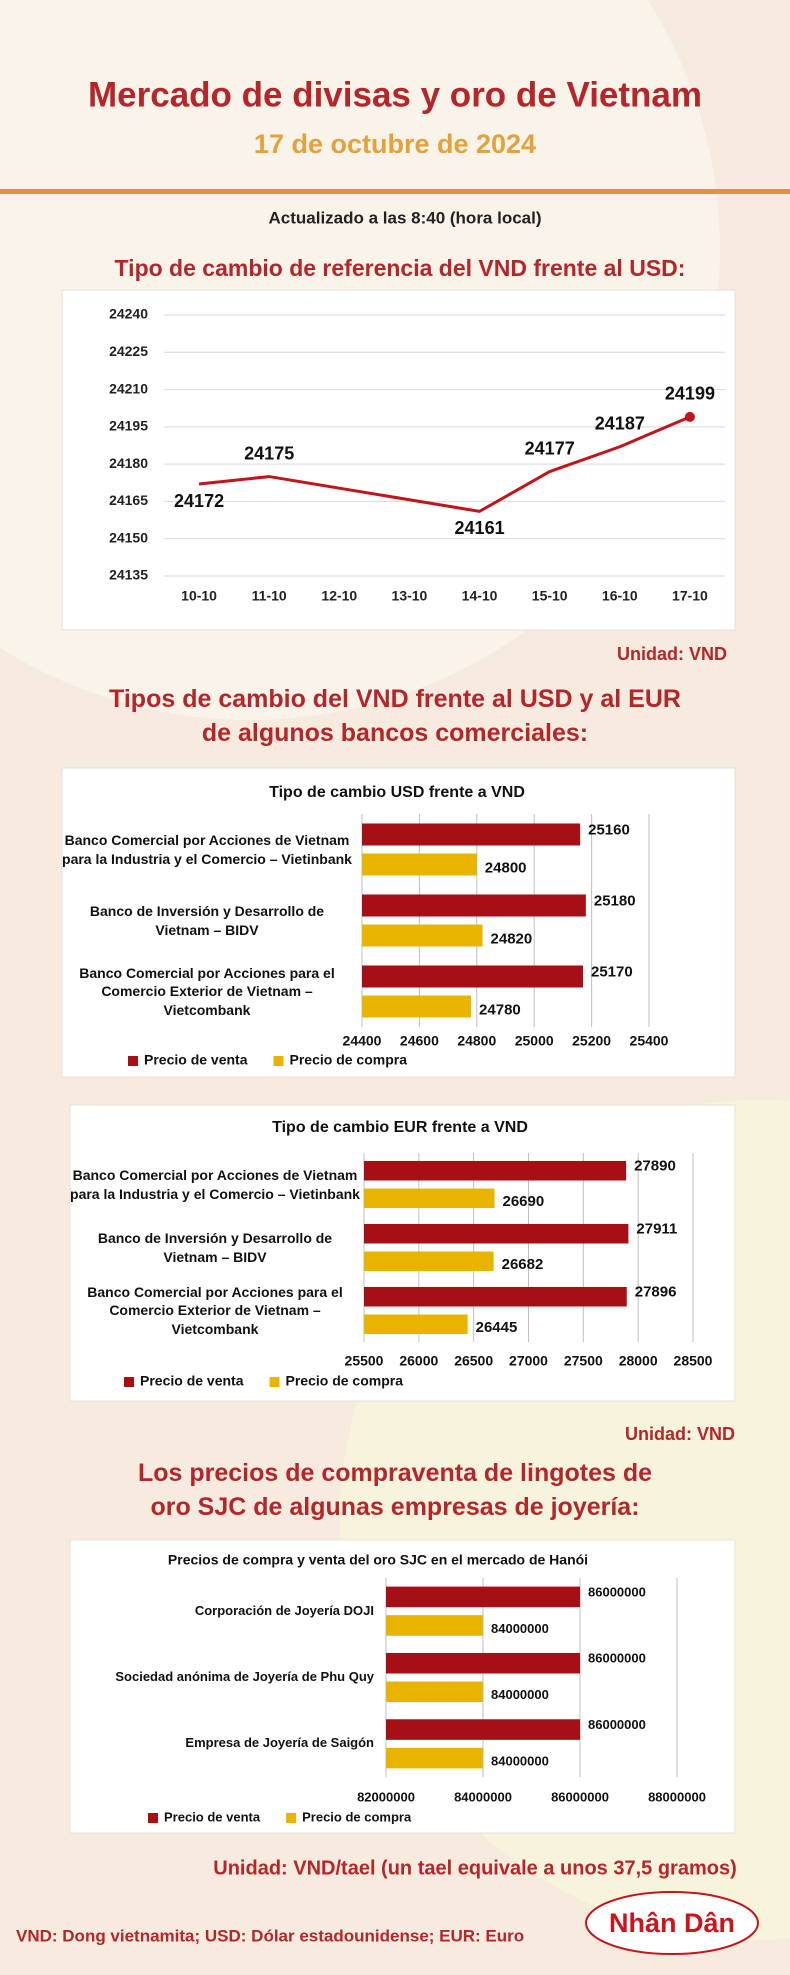 The width and height of the screenshot is (790, 1975). I want to click on data-label: 26445, so click(497, 1327).